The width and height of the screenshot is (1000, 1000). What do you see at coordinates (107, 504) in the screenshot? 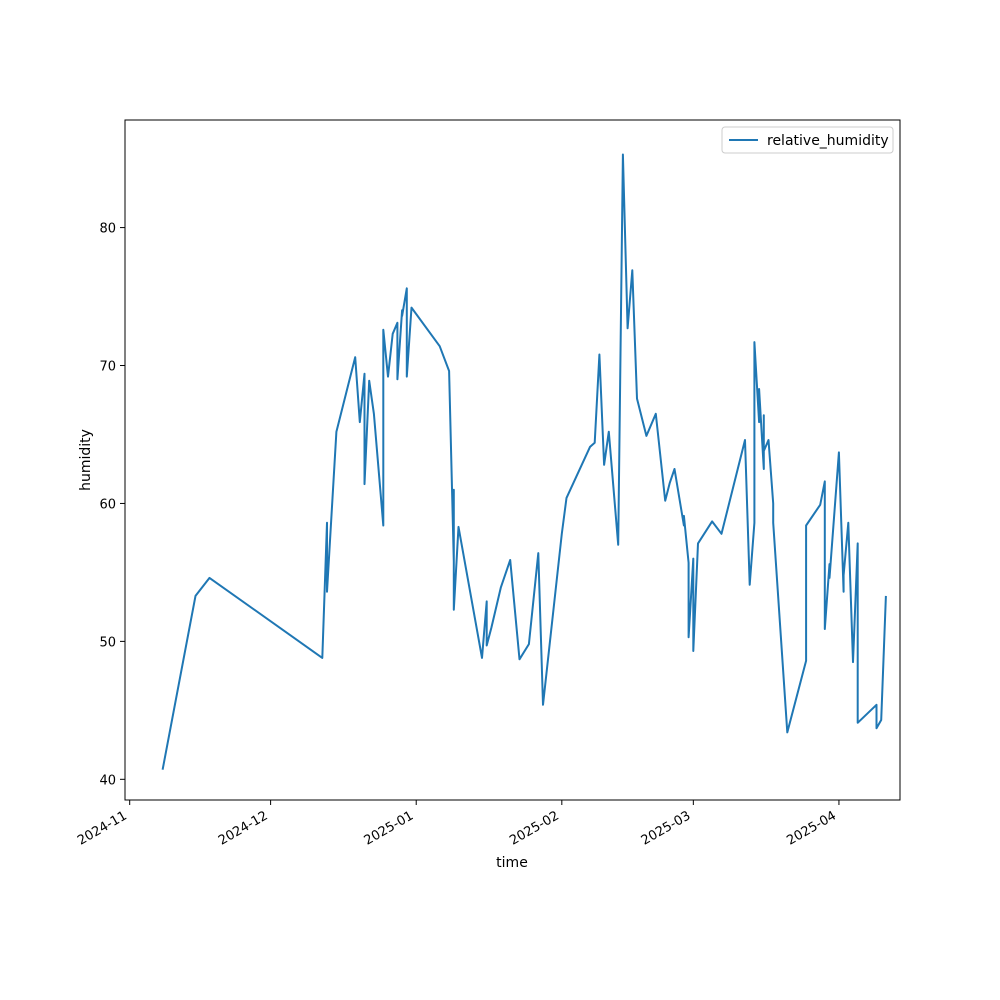
I see `y-tick-label: 60` at bounding box center [107, 504].